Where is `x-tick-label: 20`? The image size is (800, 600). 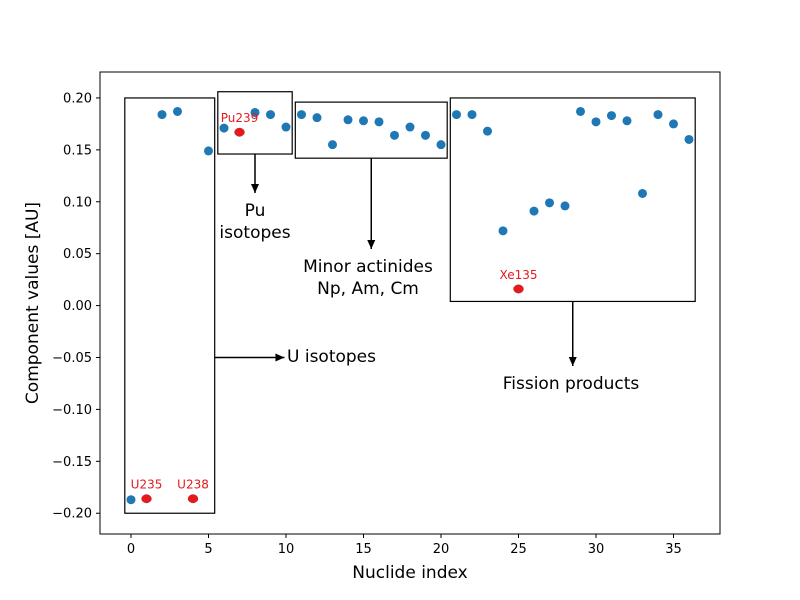
x-tick-label: 20 is located at coordinates (441, 549).